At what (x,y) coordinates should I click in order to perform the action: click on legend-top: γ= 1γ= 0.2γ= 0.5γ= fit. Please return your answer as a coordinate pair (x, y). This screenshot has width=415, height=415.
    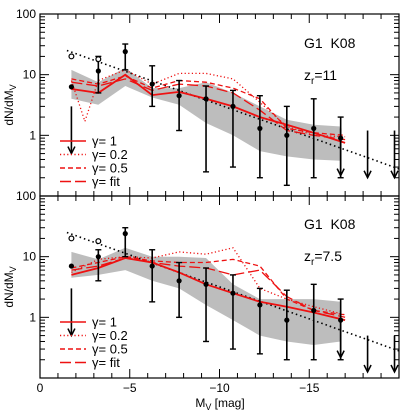
    Looking at the image, I should click on (94, 161).